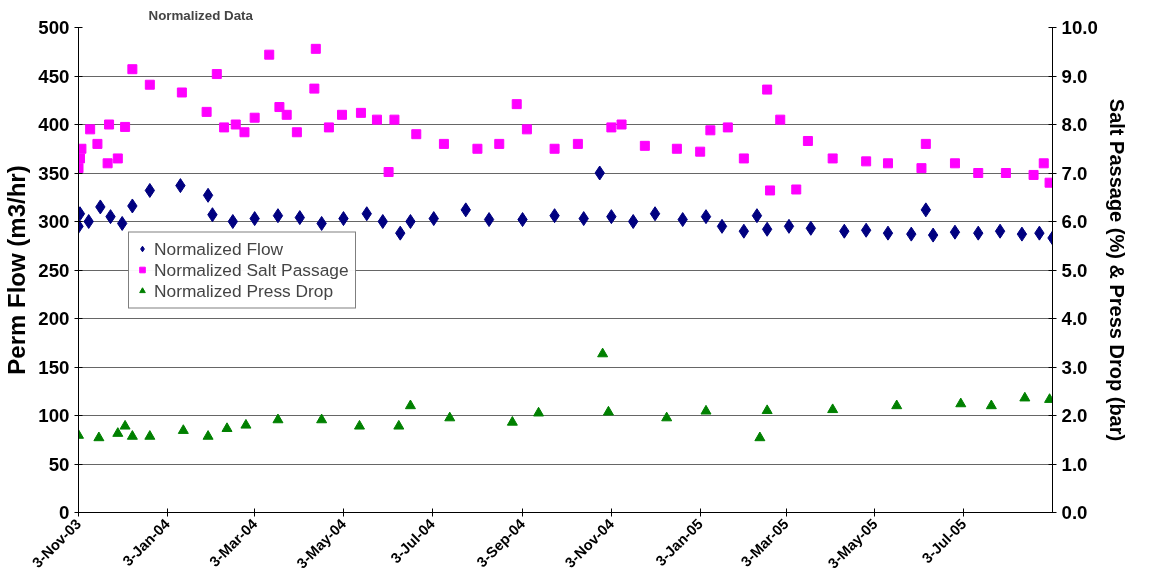  What do you see at coordinates (1116, 270) in the screenshot?
I see `y2-axis-title: Salt Passage (%) & Press Drop (bar)` at bounding box center [1116, 270].